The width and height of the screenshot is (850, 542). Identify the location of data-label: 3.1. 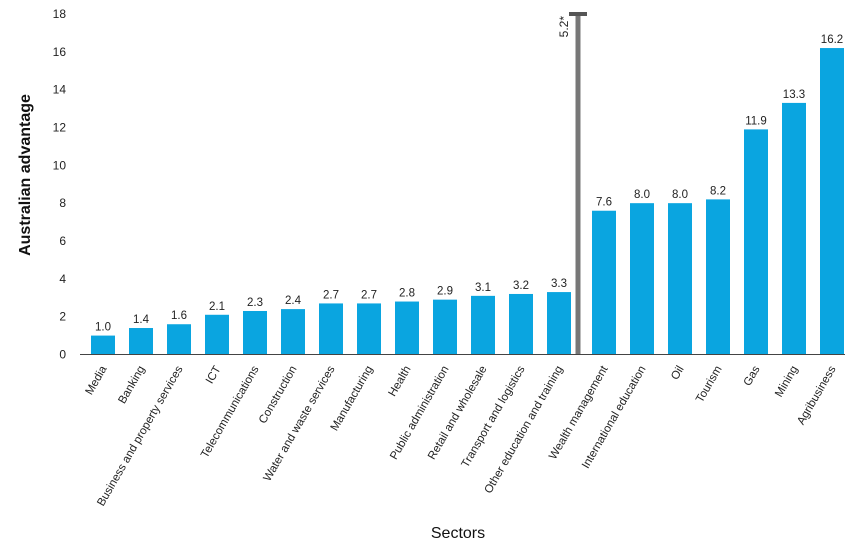
(483, 288).